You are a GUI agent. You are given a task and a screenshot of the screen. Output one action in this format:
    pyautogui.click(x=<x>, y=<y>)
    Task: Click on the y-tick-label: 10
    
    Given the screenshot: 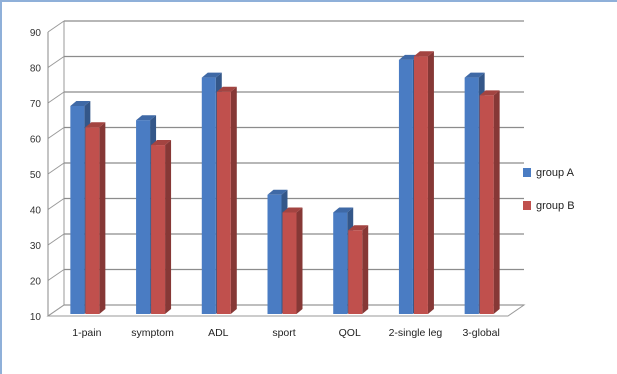 What is the action you would take?
    pyautogui.click(x=36, y=317)
    